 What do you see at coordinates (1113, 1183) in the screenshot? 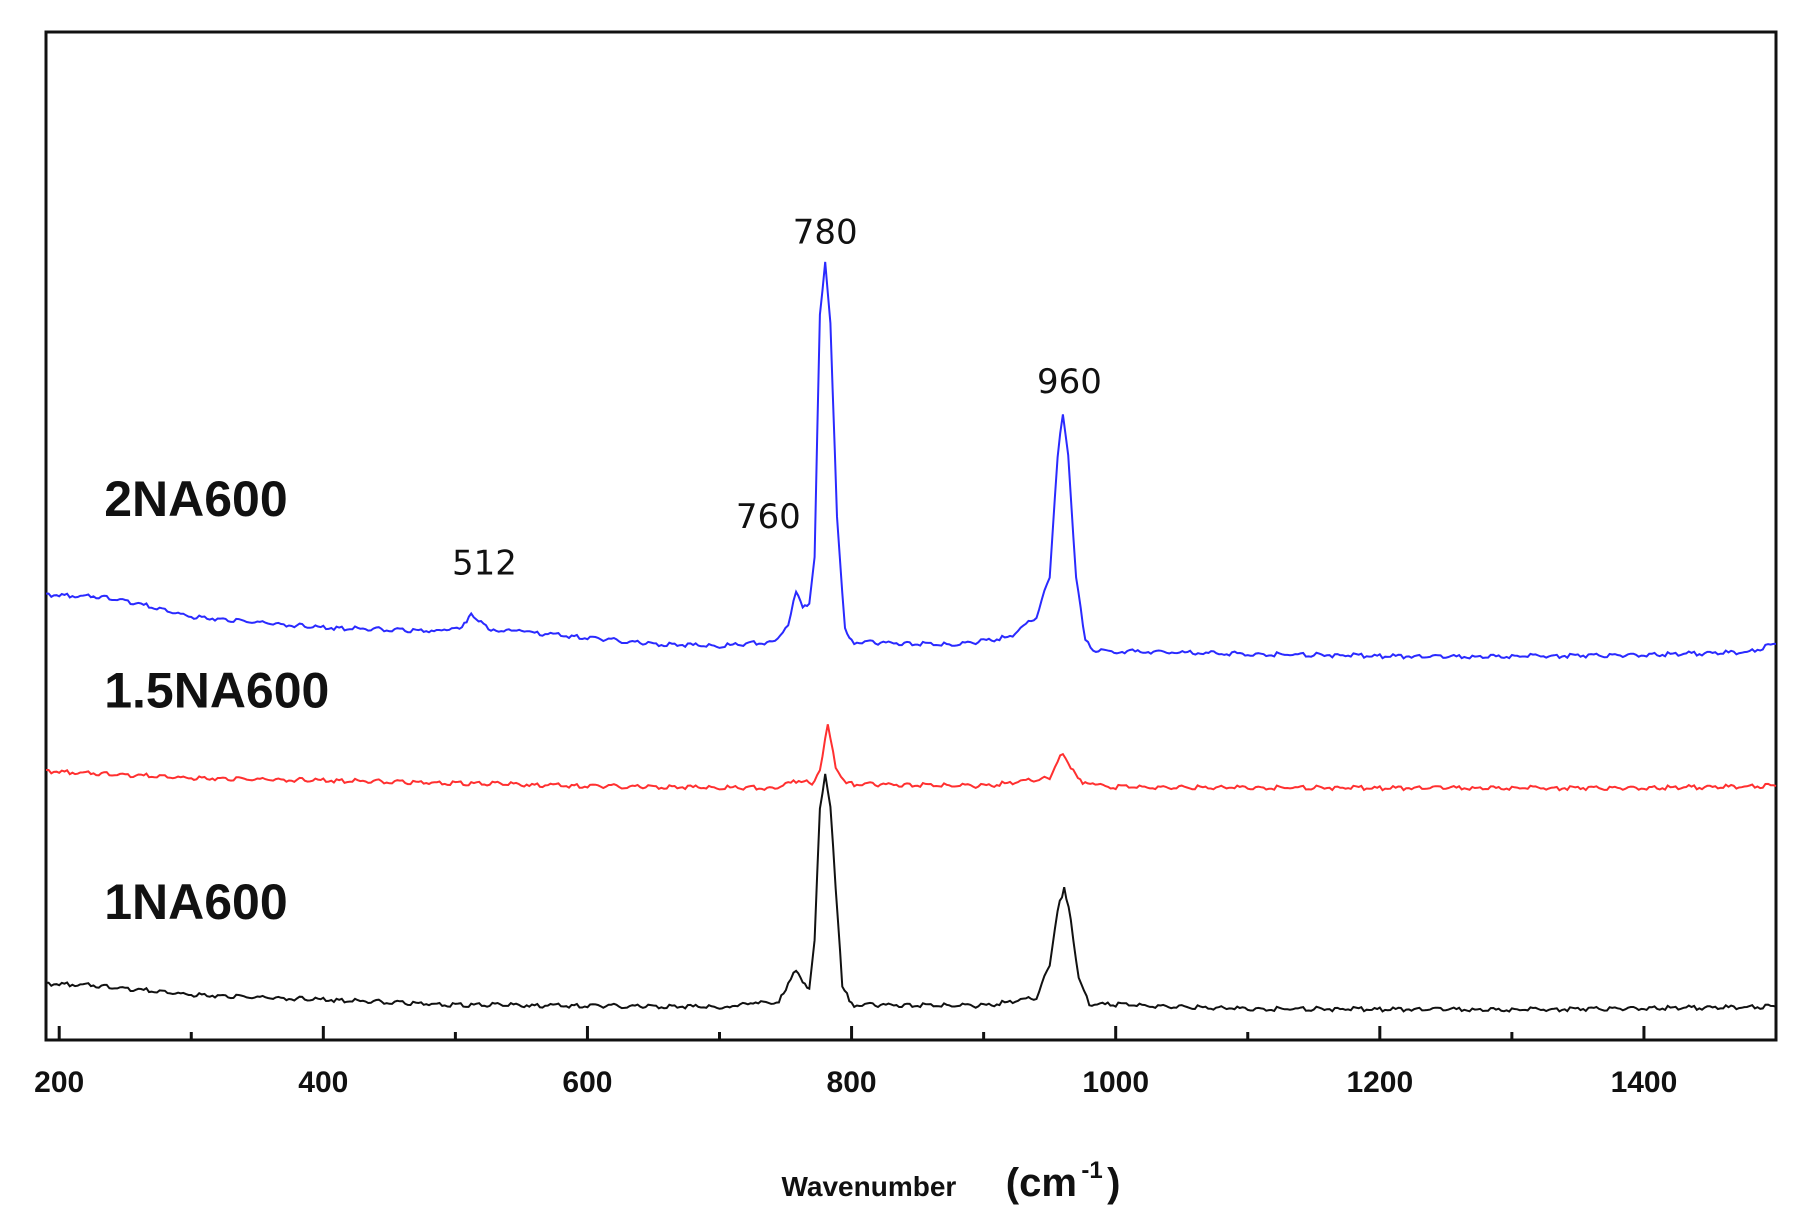
I see `x-axis-unit-close: )` at bounding box center [1113, 1183].